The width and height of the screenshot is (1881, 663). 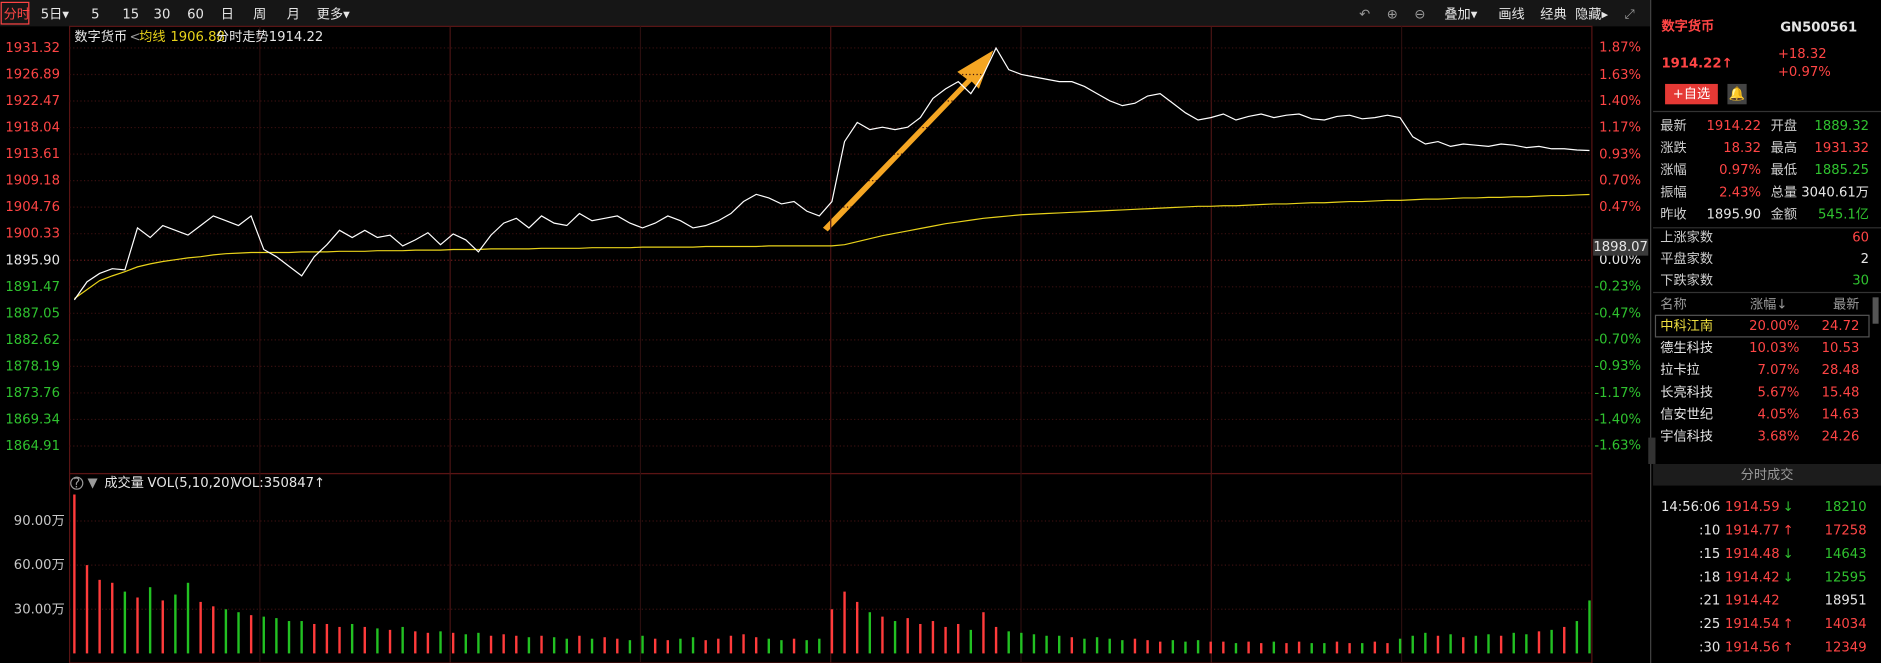 I want to click on toolbar-item: 15, so click(x=130, y=14).